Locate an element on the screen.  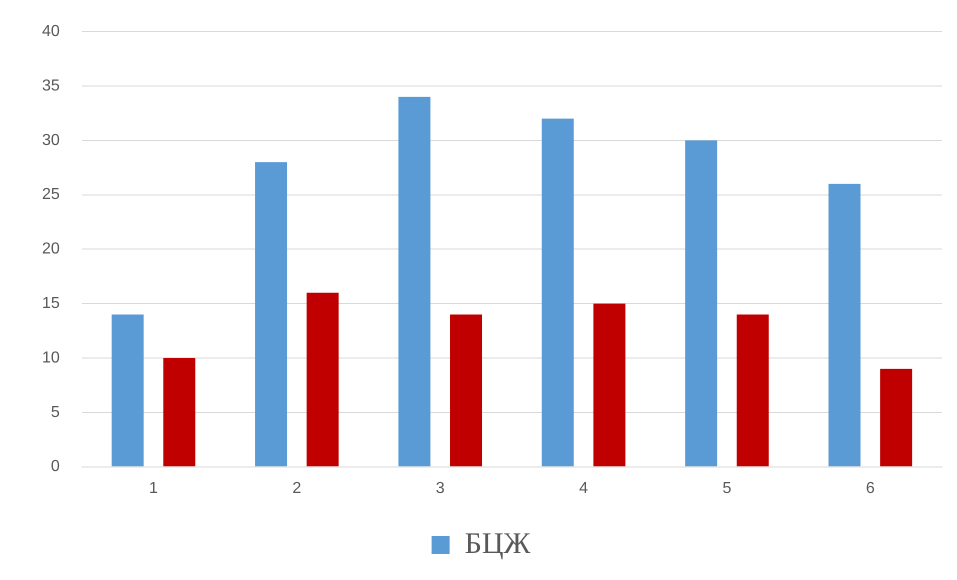
y-tick-label: 30 is located at coordinates (51, 140).